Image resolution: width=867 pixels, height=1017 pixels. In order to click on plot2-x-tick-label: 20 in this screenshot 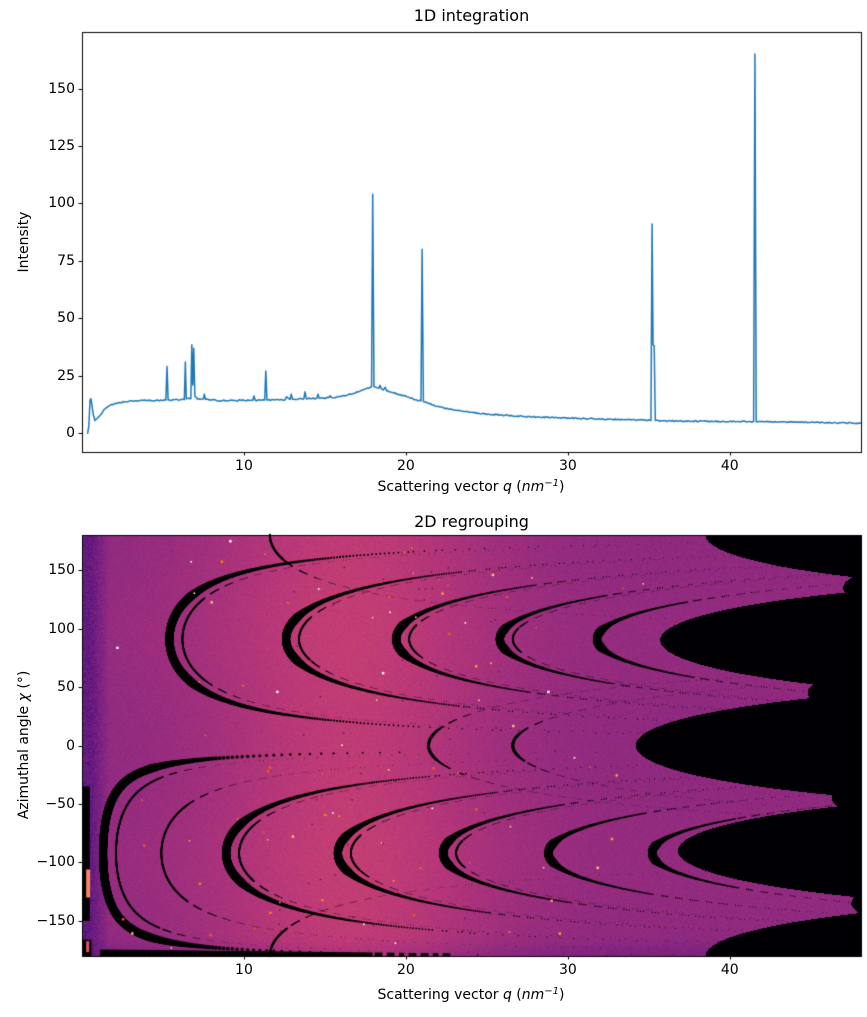, I will do `click(405, 970)`.